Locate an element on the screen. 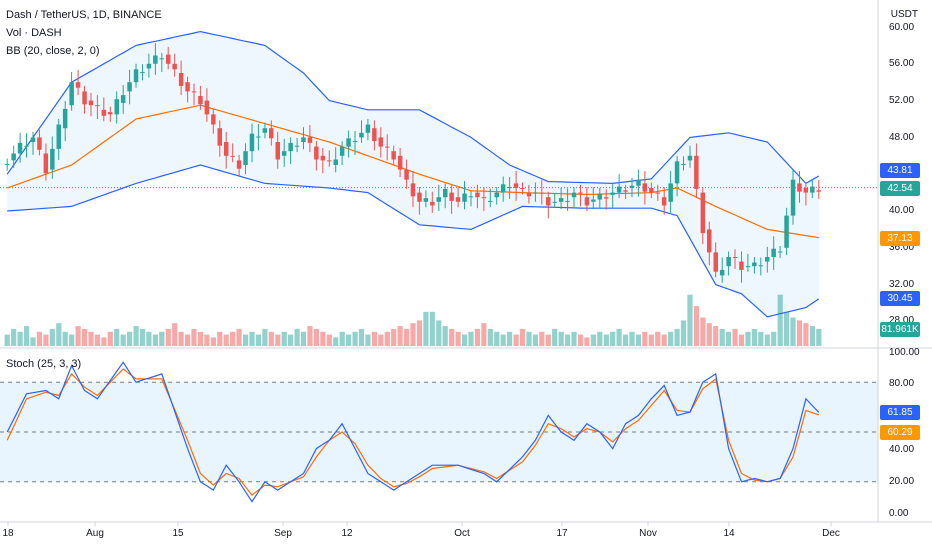  stoch-tick-40: 40.00 is located at coordinates (902, 449).